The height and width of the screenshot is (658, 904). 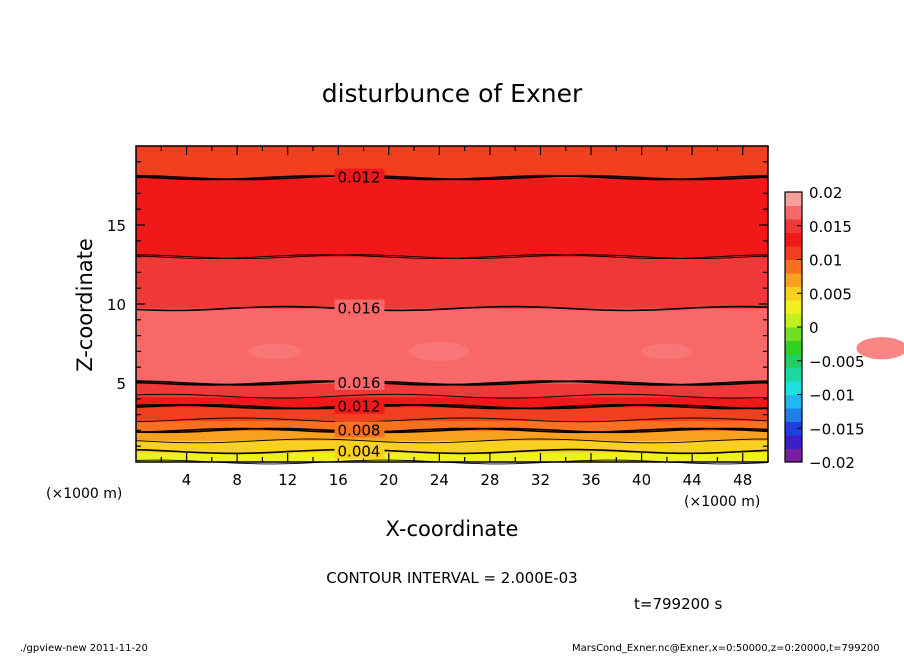 I want to click on footer-left: ./gpview-new 2011-11-20, so click(x=84, y=648).